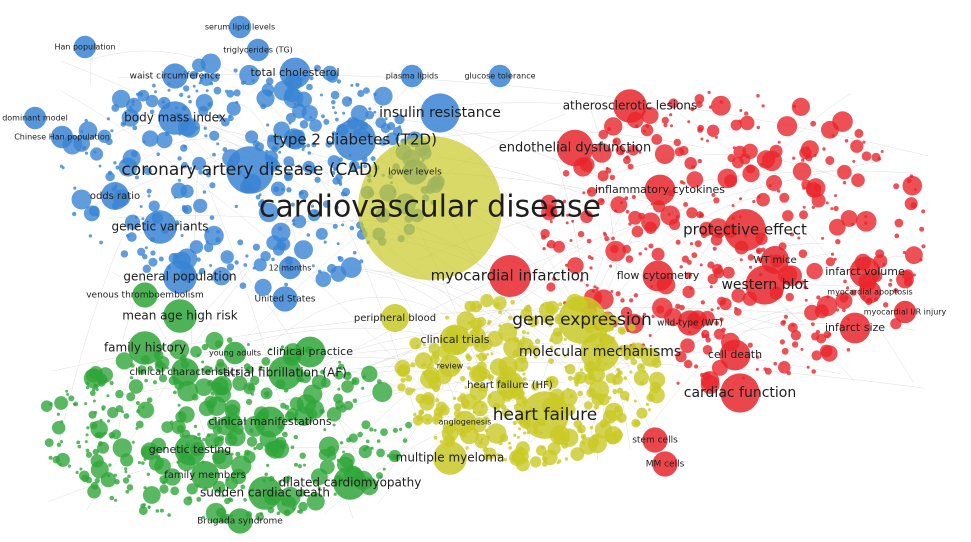 This screenshot has height=542, width=971. Describe the element at coordinates (179, 277) in the screenshot. I see `node-label: general population` at that location.